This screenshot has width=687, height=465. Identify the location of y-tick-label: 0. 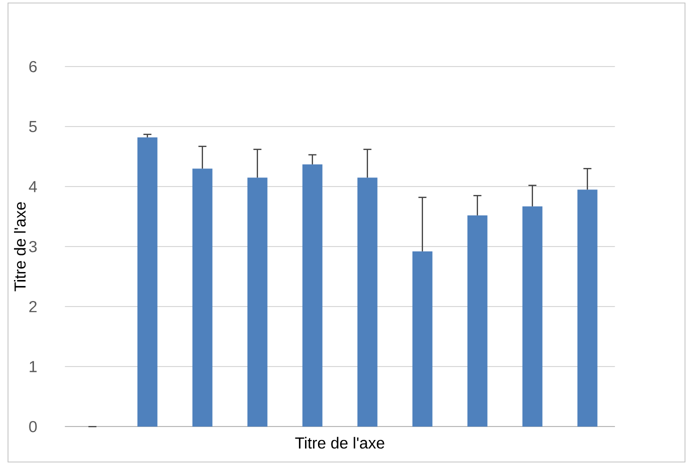
(33, 426).